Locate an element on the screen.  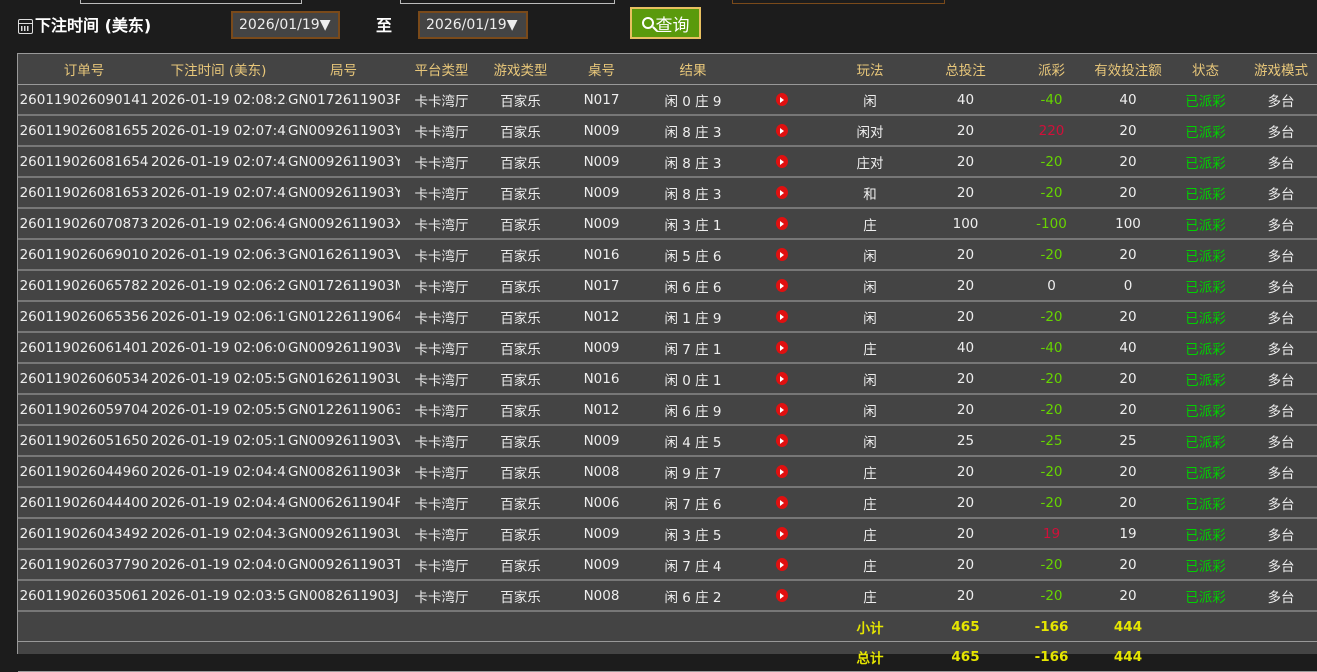
cell-order-no: 260119026043492 is located at coordinates (84, 534).